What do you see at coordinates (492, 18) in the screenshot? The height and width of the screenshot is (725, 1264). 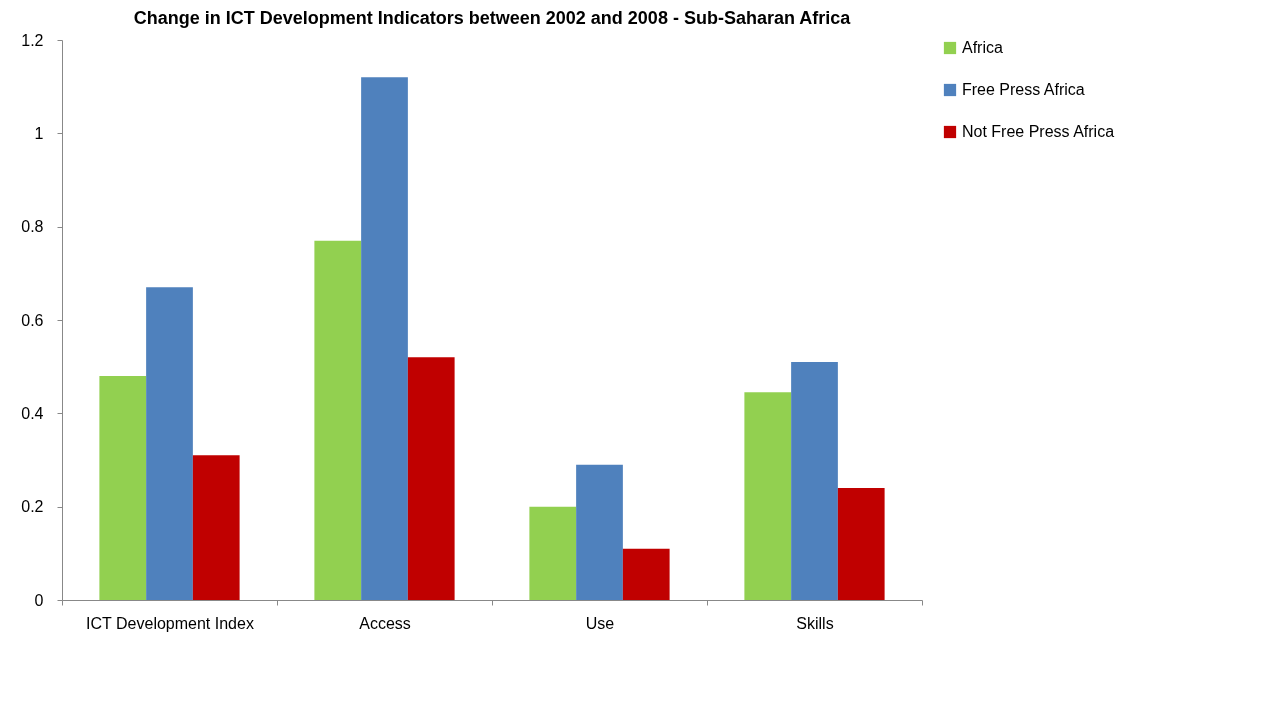 I see `chart-title: Change in ICT Development Indicators between 2002 and 2008 - Sub-Saharan Africa` at bounding box center [492, 18].